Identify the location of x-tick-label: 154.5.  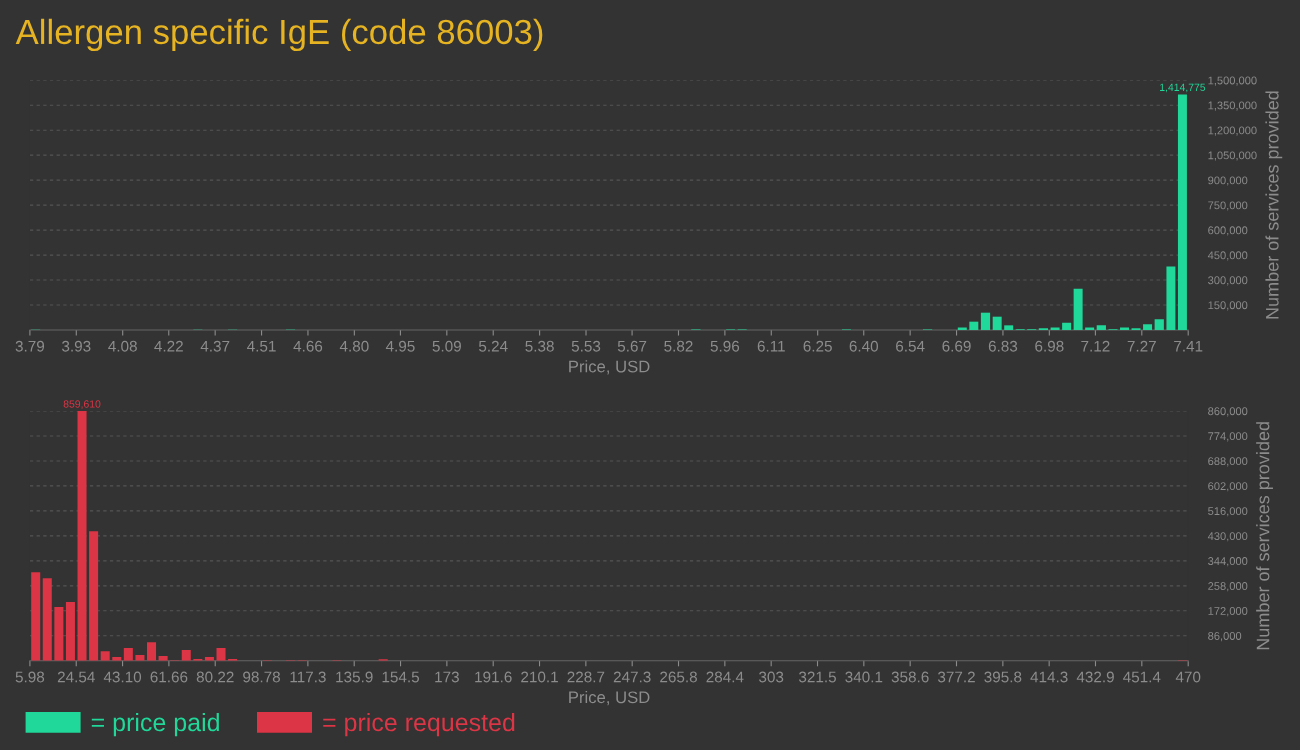
(401, 677).